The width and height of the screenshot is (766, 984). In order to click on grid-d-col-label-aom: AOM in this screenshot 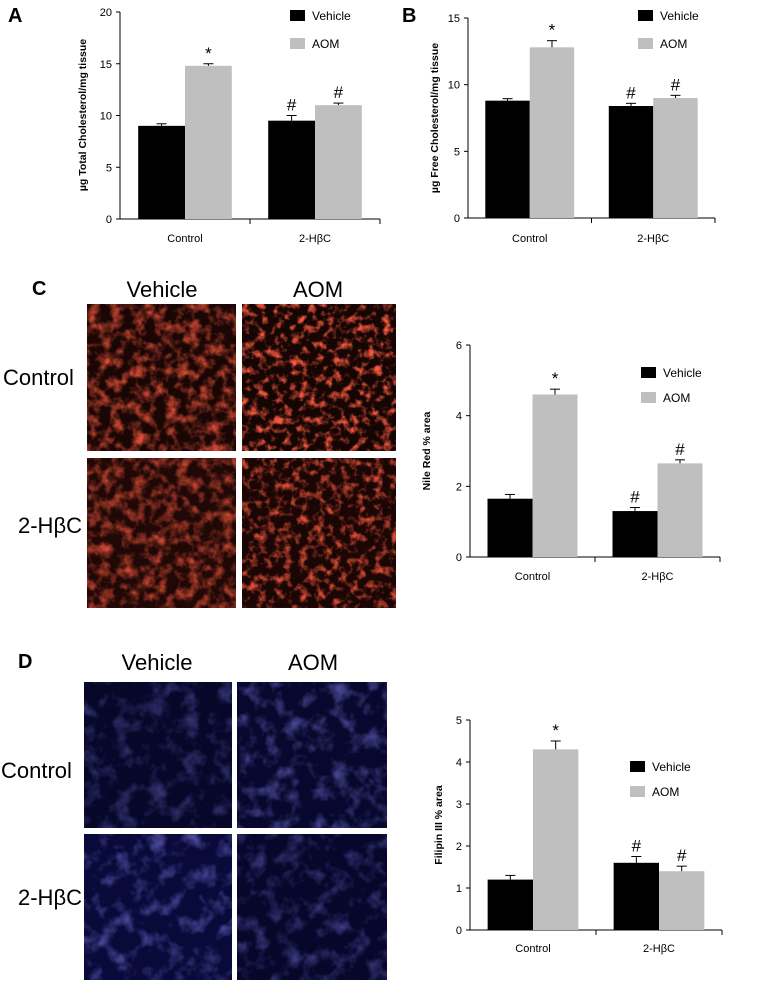, I will do `click(313, 662)`.